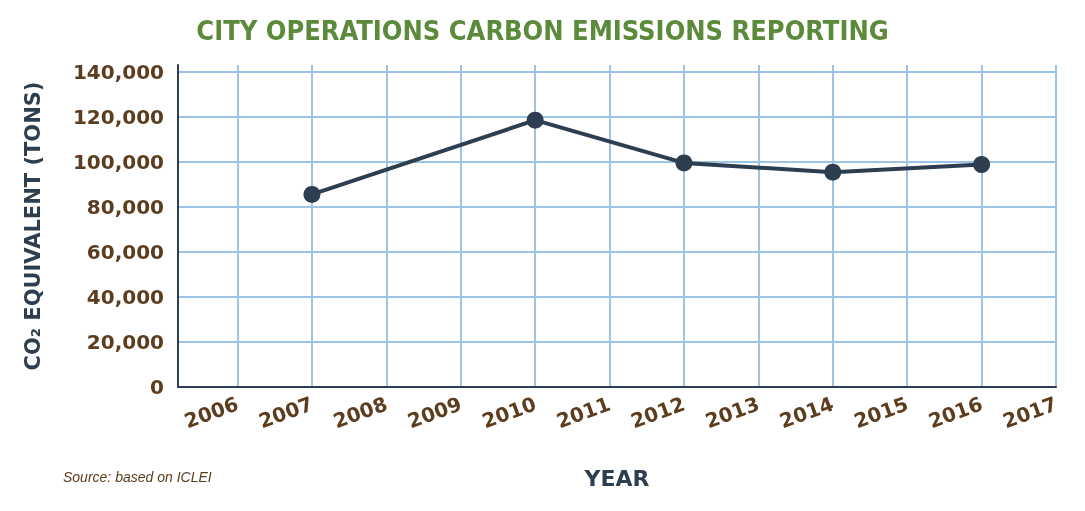 This screenshot has height=511, width=1085. Describe the element at coordinates (125, 296) in the screenshot. I see `y-tick-label: 40,000` at that location.